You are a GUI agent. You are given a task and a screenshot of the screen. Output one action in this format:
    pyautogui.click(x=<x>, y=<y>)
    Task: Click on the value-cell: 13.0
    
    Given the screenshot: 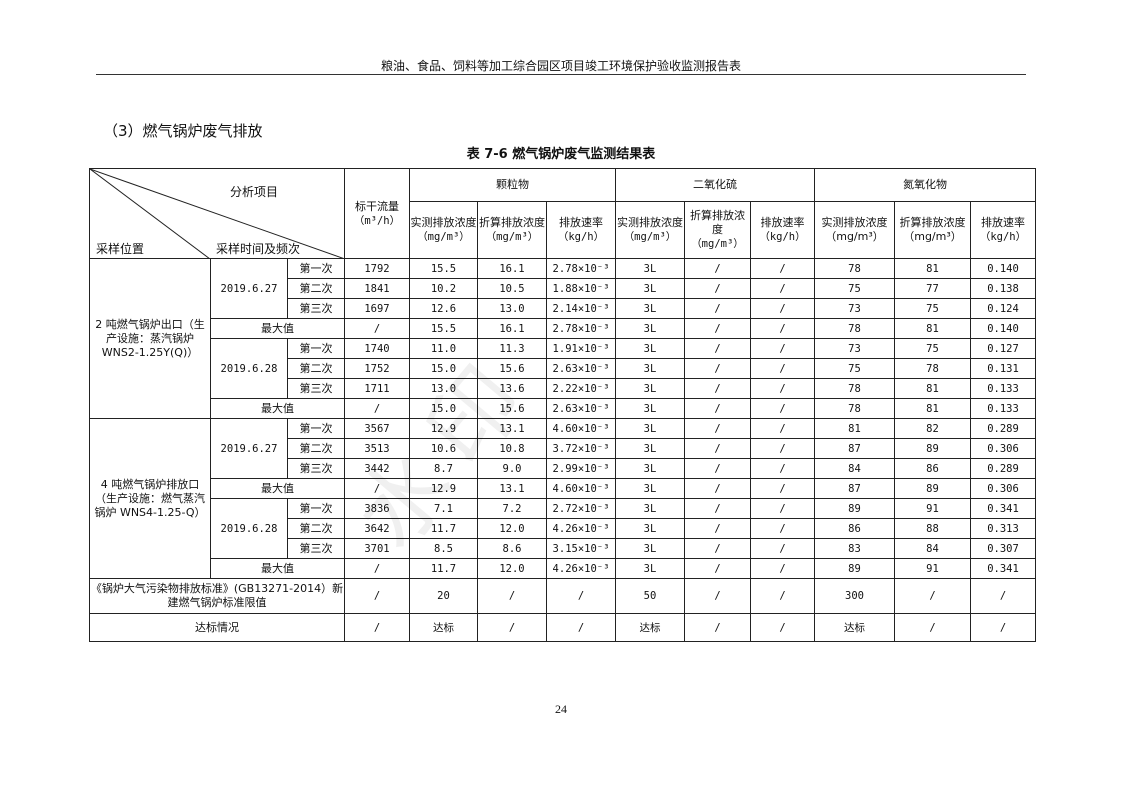 What is the action you would take?
    pyautogui.click(x=512, y=308)
    